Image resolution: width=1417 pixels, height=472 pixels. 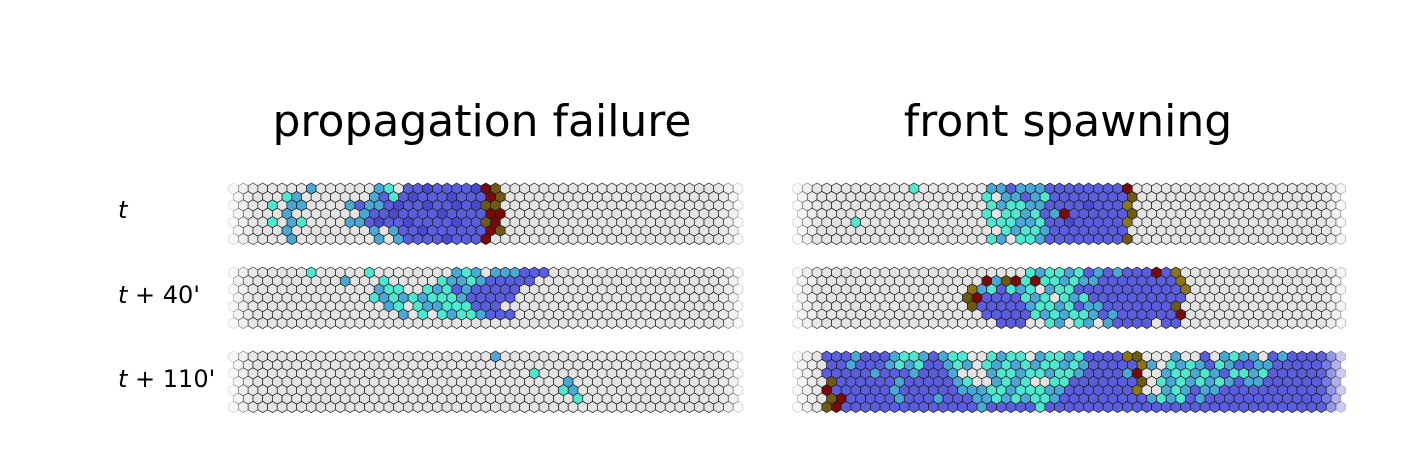 I want to click on row-label-t-plus-110: t + 110', so click(x=166, y=379).